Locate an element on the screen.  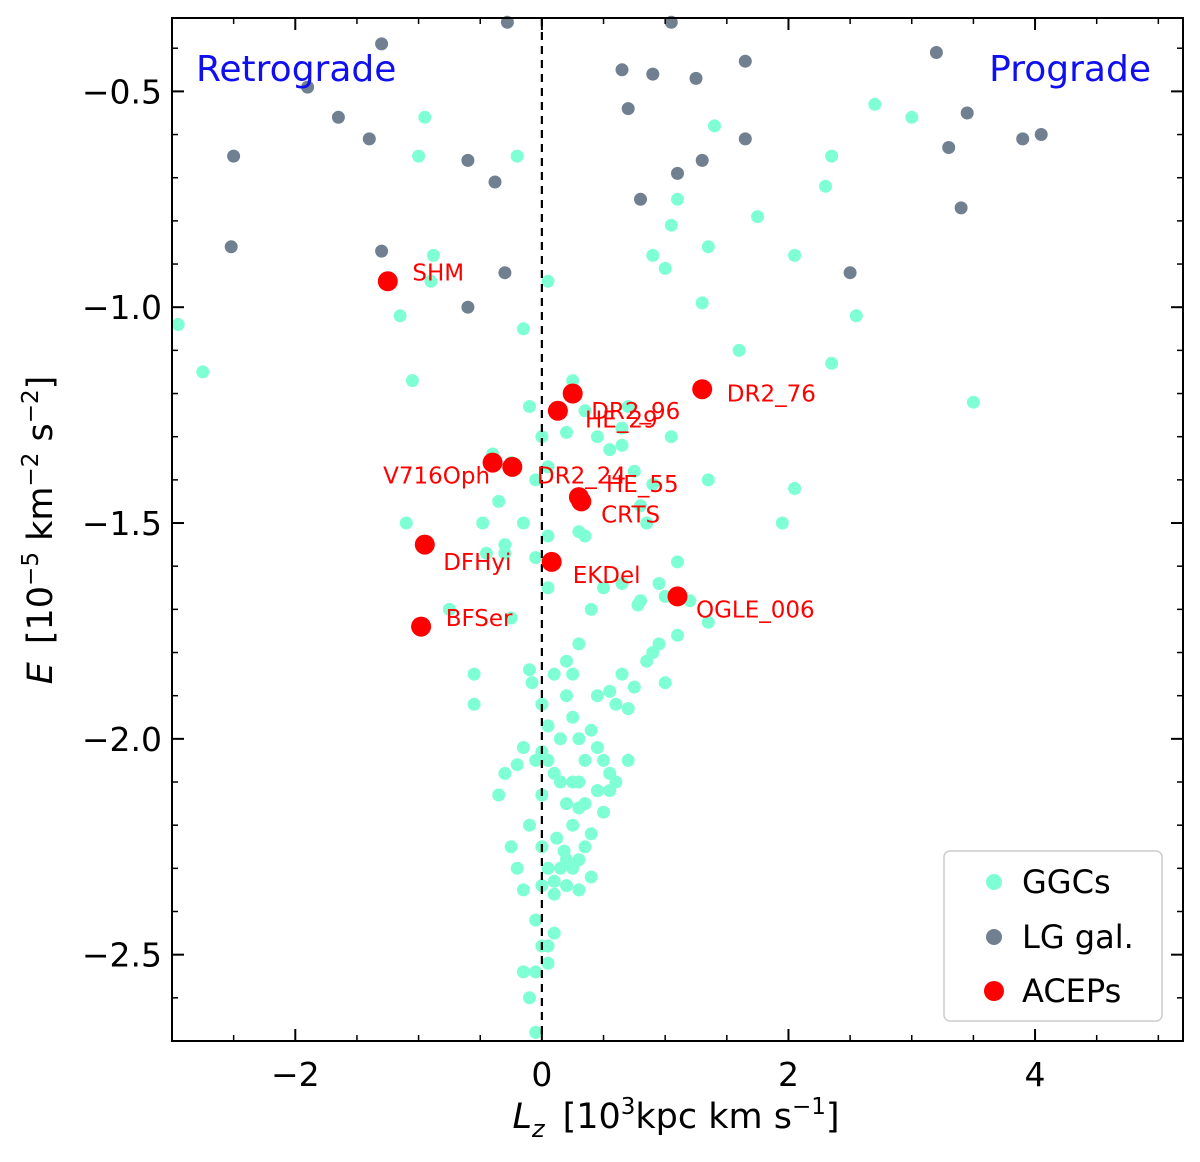
y-tick-label: −2.0 is located at coordinates (122, 739).